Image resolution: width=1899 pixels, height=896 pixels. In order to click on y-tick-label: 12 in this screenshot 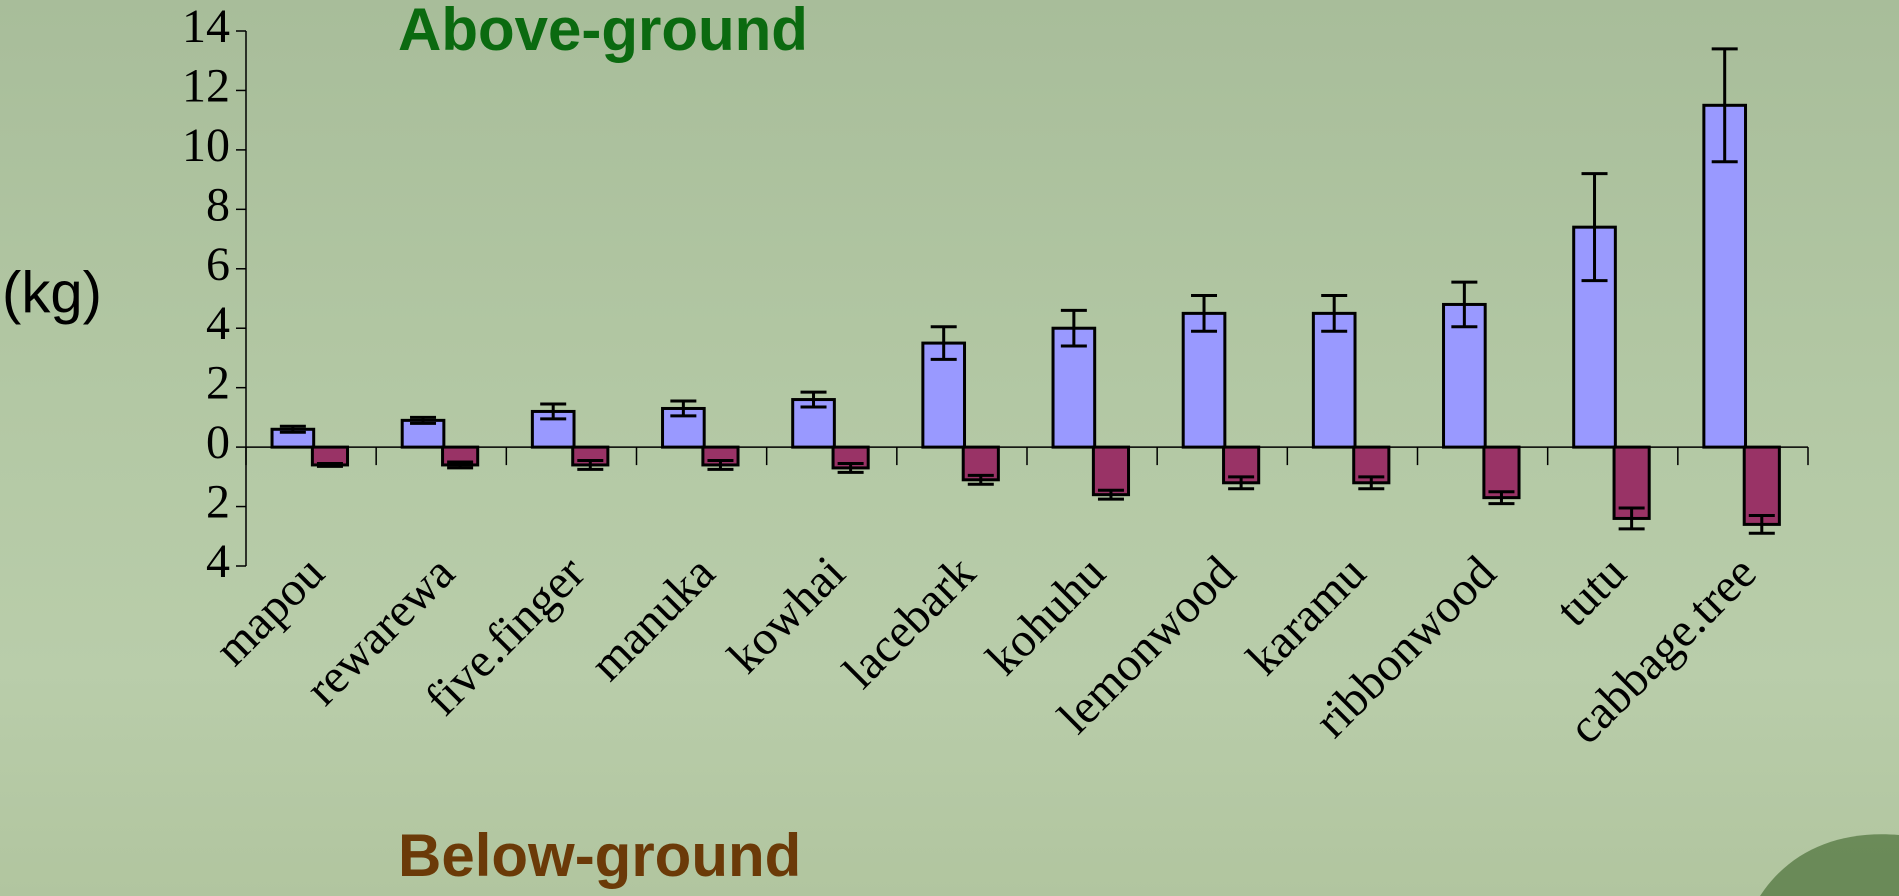, I will do `click(206, 85)`.